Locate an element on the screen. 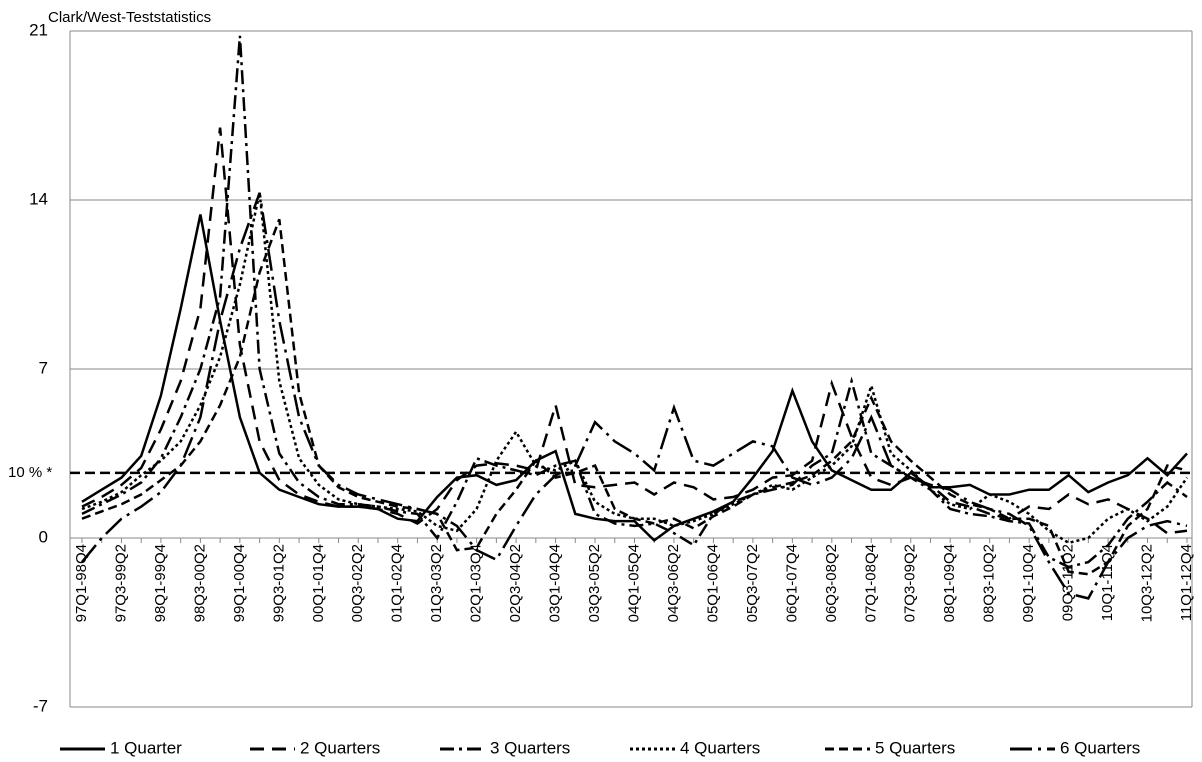 The height and width of the screenshot is (762, 1202). x-tick-label: 00Q3-02Q2 is located at coordinates (357, 583).